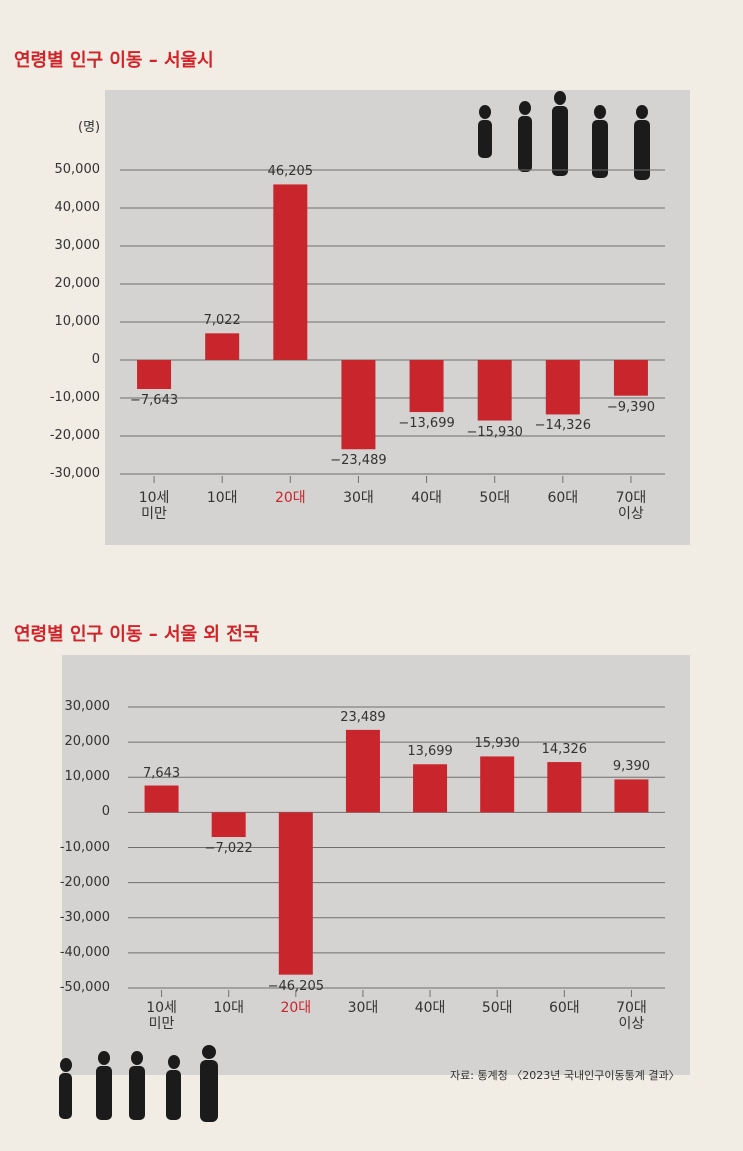 This screenshot has width=743, height=1151. Describe the element at coordinates (228, 849) in the screenshot. I see `data-label: −7,022` at that location.